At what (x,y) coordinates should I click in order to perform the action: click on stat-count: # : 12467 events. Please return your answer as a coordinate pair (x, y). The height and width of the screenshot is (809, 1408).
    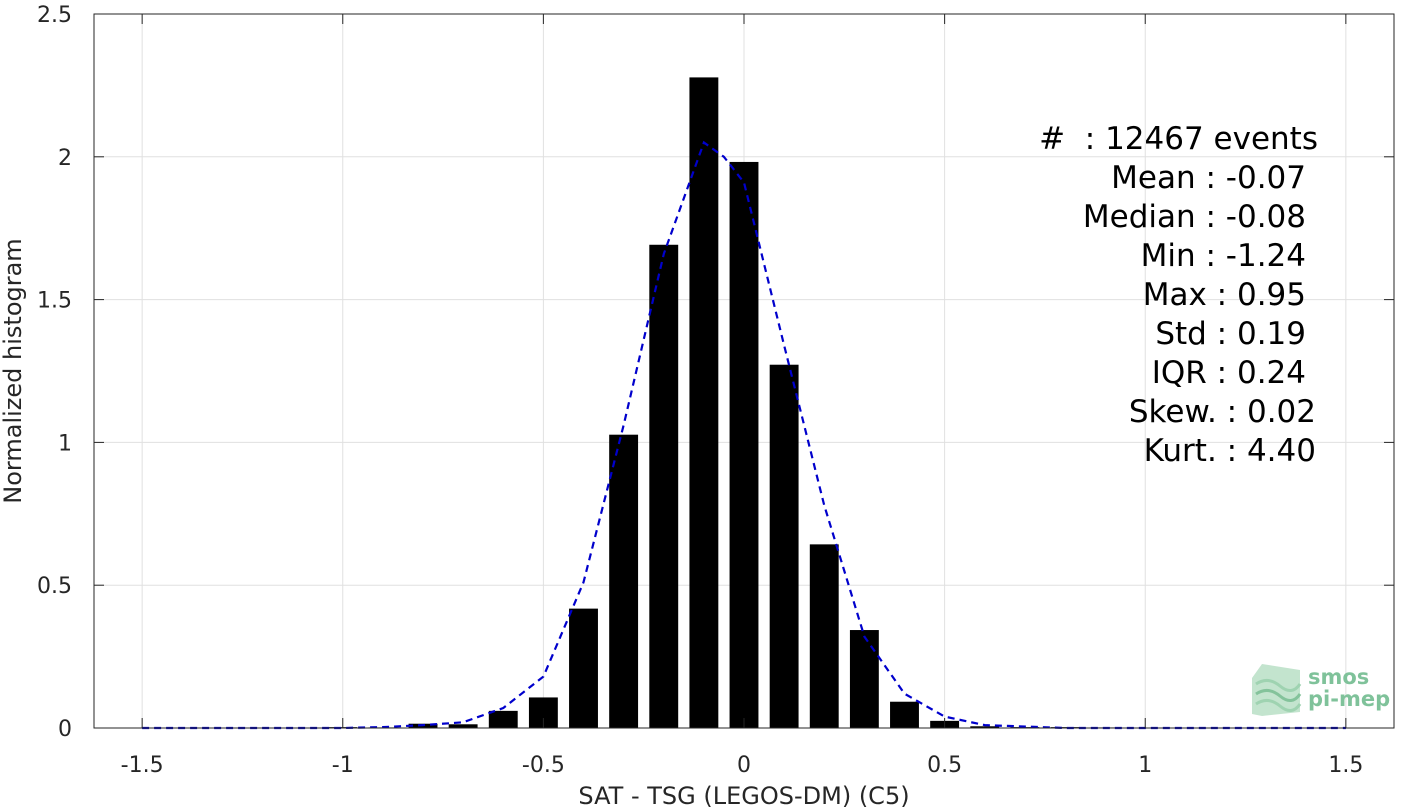
    Looking at the image, I should click on (1178, 139).